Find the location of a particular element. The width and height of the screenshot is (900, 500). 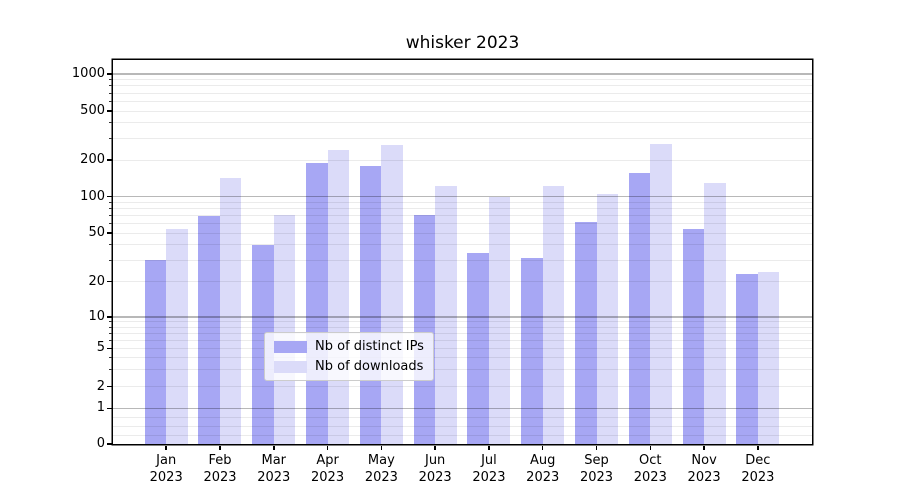

x-tick-sep is located at coordinates (596, 447).